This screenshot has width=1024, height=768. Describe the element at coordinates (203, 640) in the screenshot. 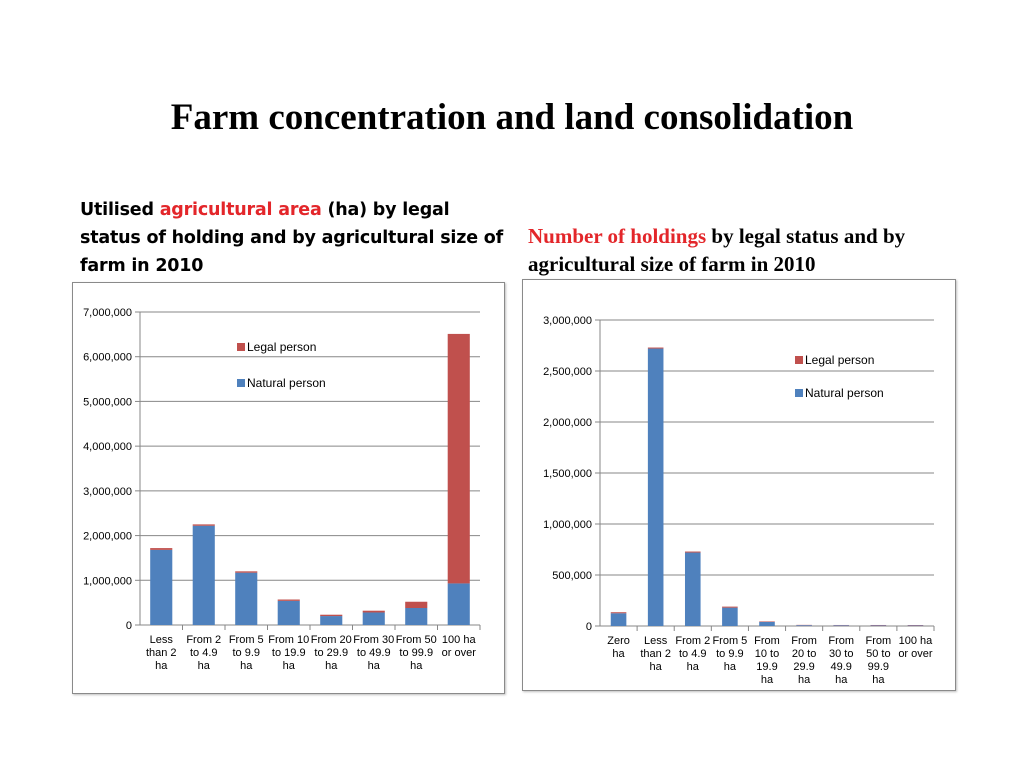

I see `left-category-label-line: From 2` at that location.